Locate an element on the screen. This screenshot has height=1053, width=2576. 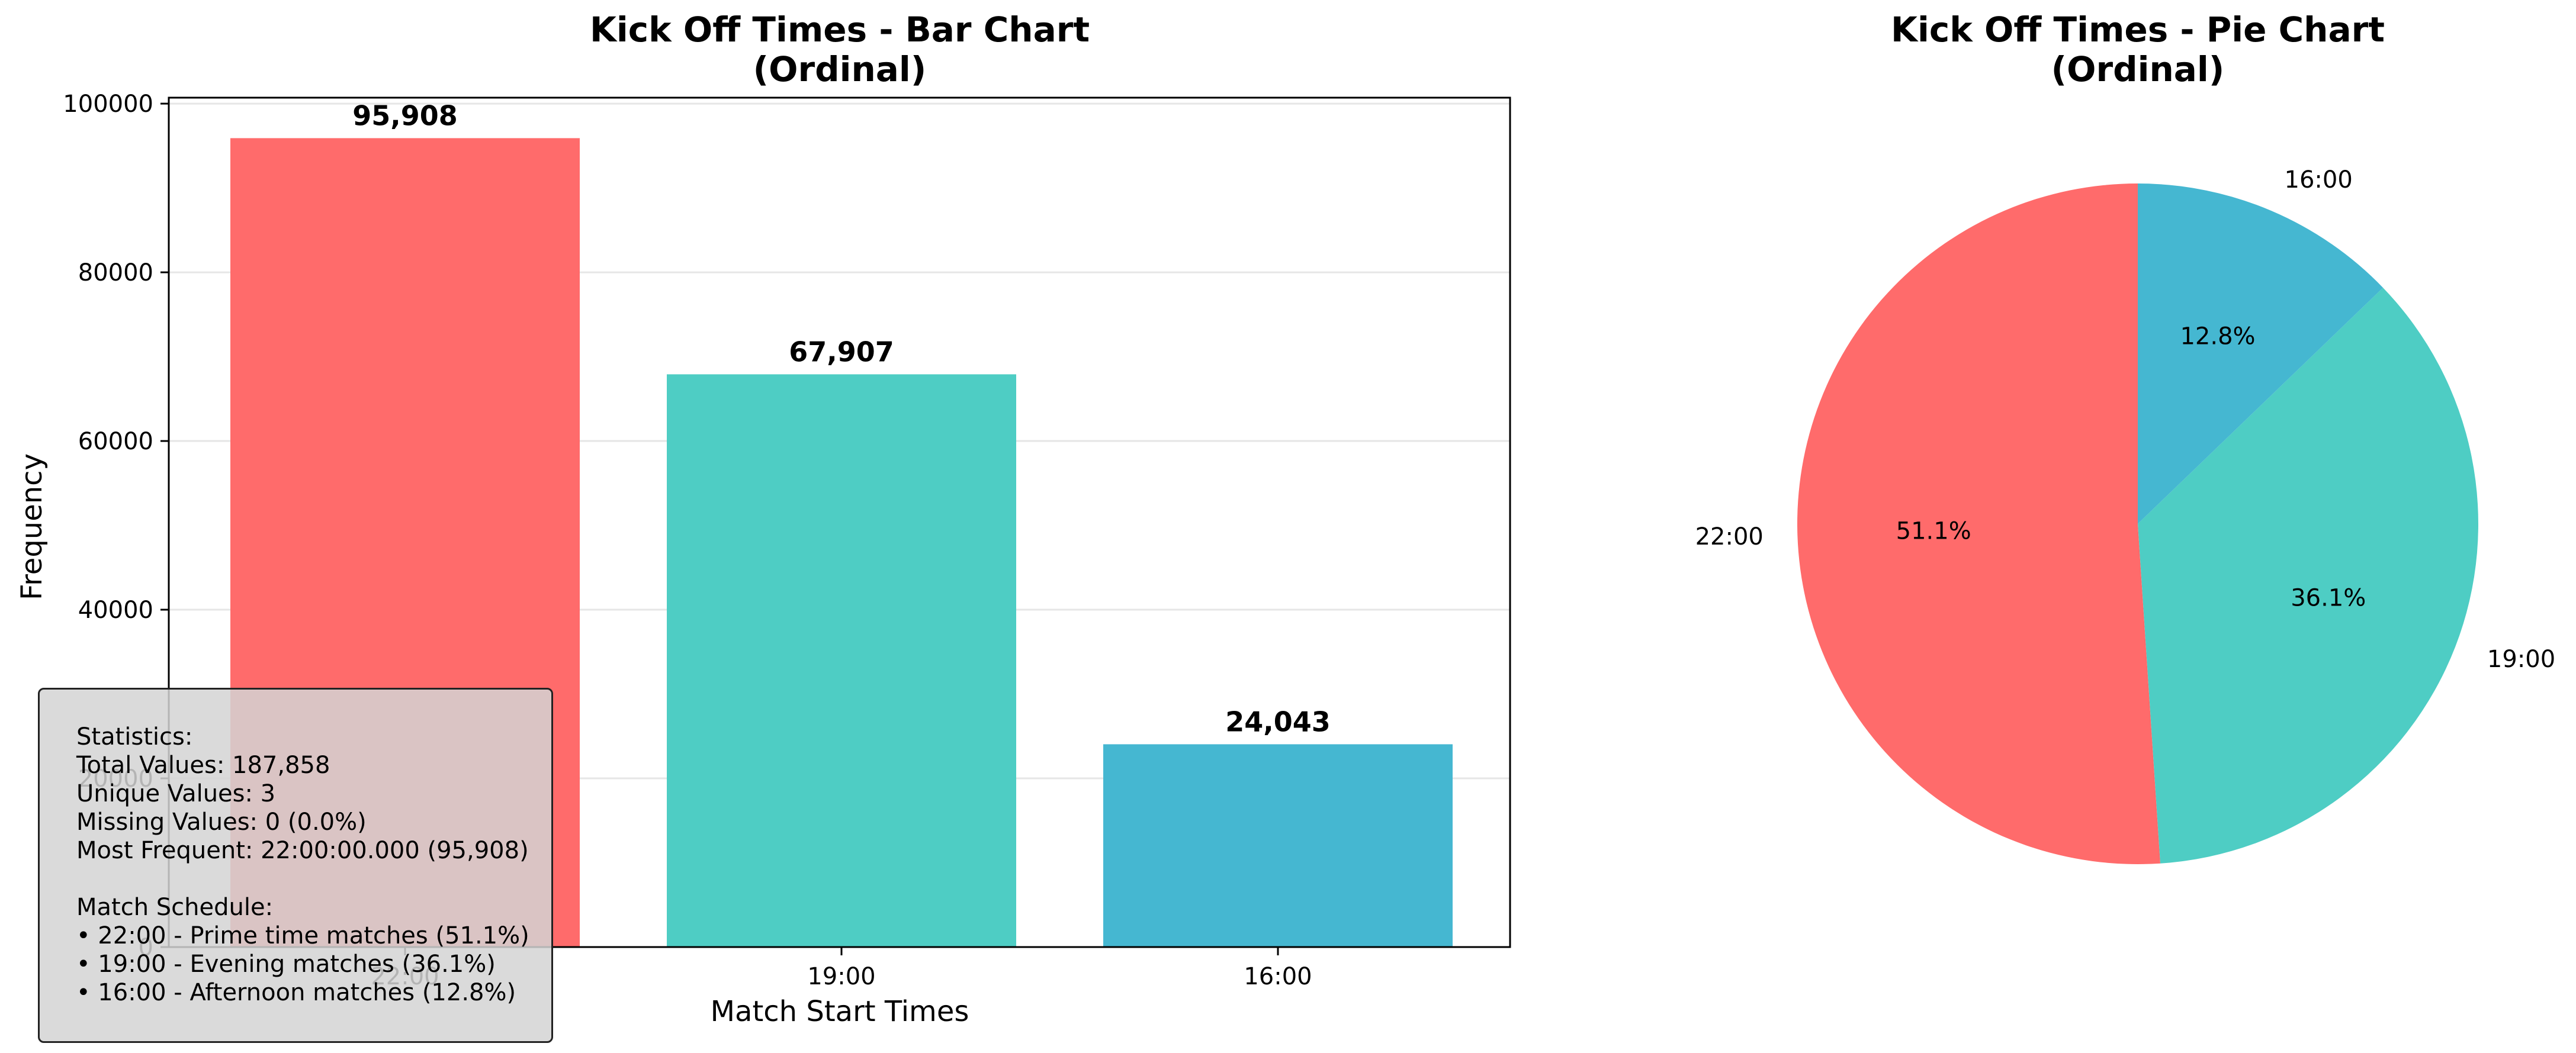
bar-chart-title-line-2: (Ordinal) is located at coordinates (840, 69).